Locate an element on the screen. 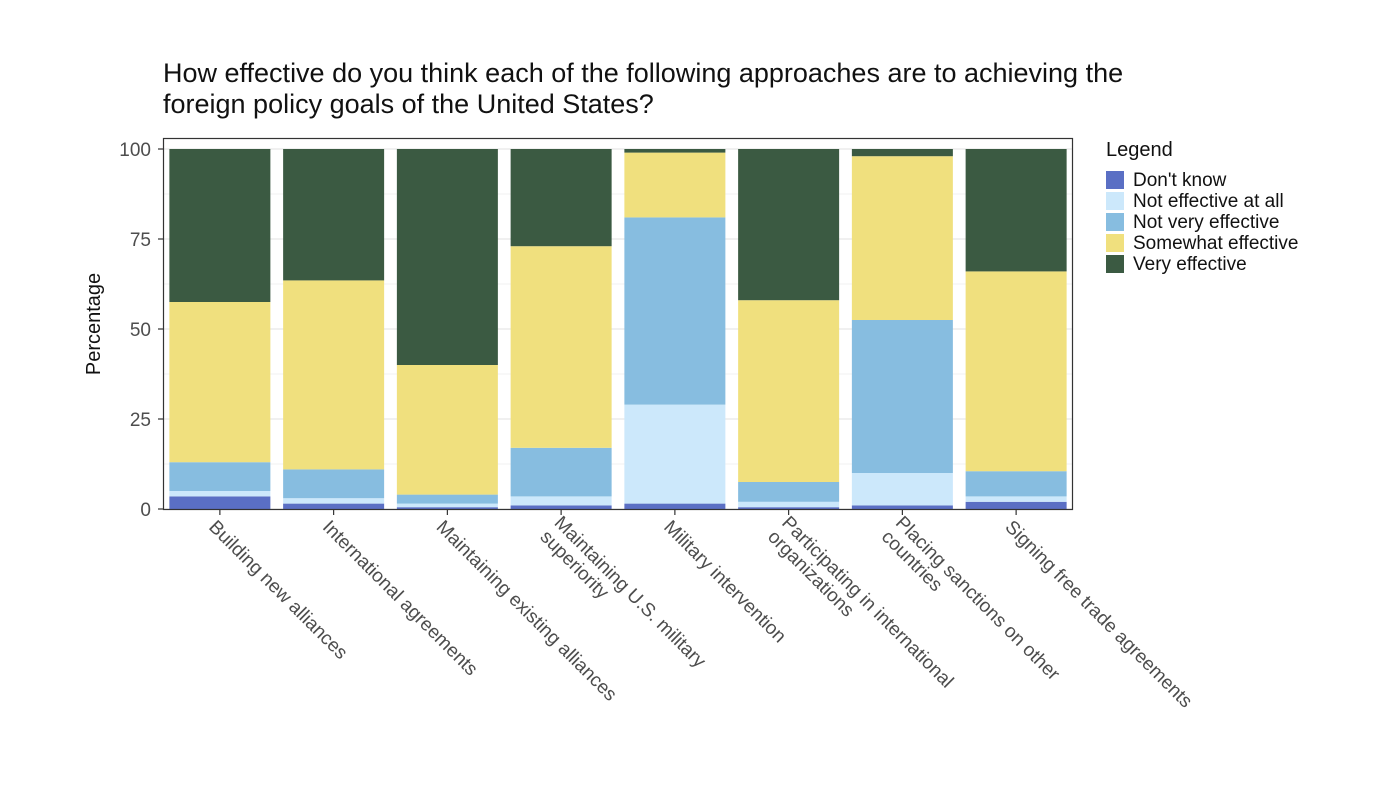  bar-segment-not-effective-at-all-maintaining-existing-alliances is located at coordinates (447, 505).